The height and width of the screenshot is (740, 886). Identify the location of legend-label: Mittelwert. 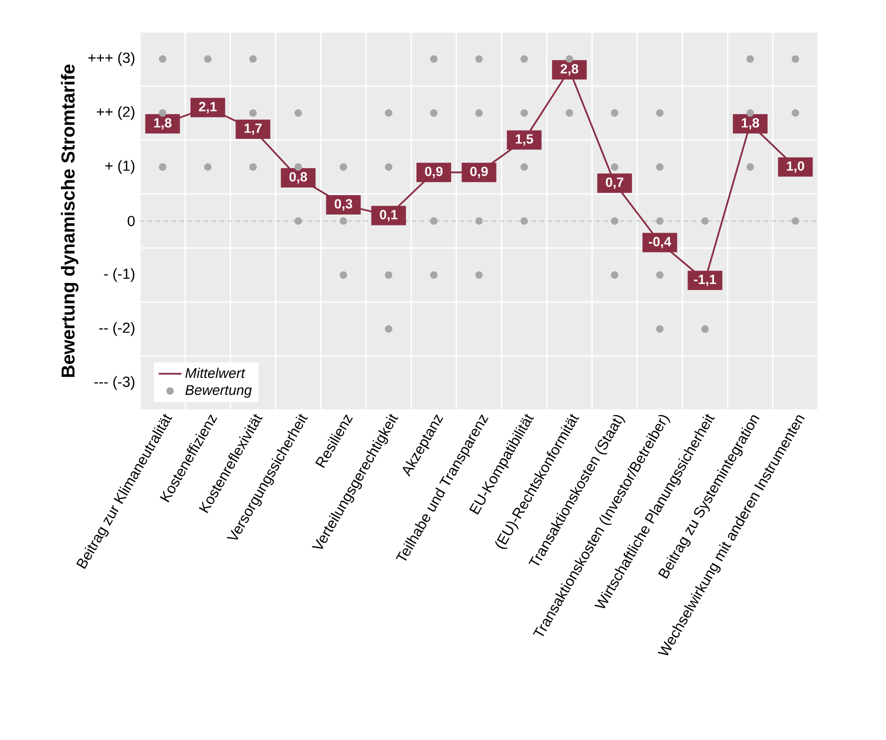
(215, 373).